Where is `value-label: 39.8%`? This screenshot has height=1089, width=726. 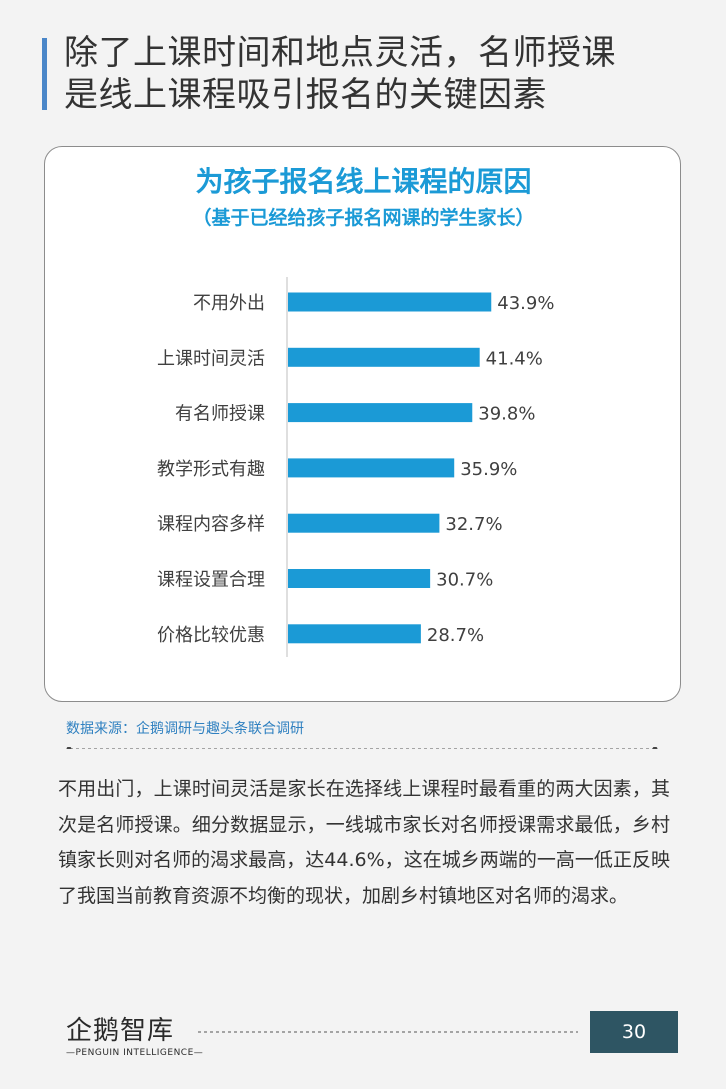 value-label: 39.8% is located at coordinates (506, 414).